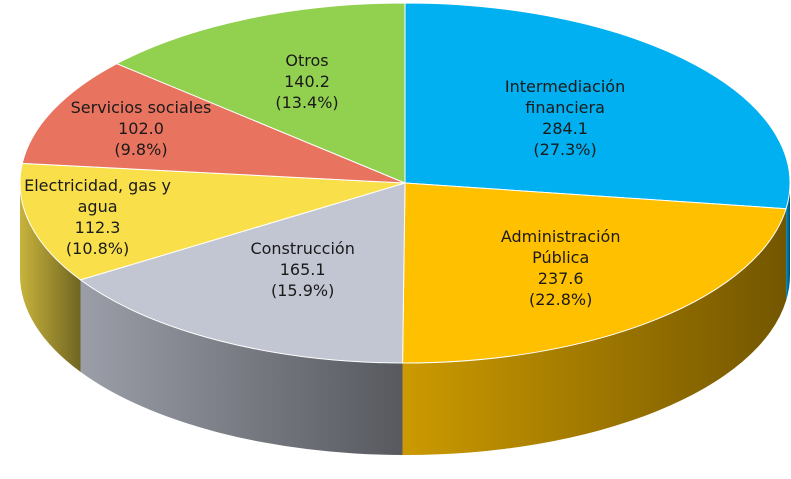  Describe the element at coordinates (565, 129) in the screenshot. I see `slice-value: 284.1` at that location.